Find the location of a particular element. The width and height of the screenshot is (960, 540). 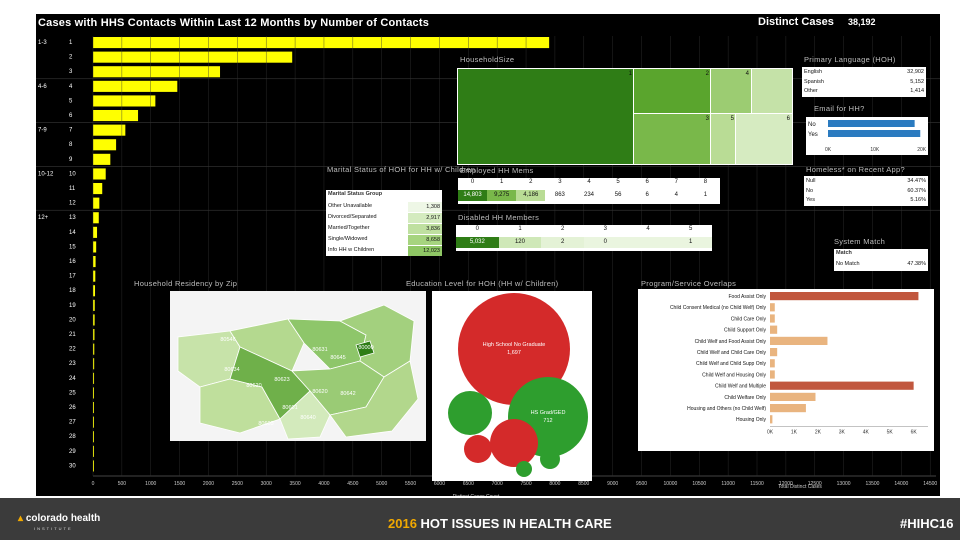

x-axis-label: Distinct Cases Count is located at coordinates (476, 495).